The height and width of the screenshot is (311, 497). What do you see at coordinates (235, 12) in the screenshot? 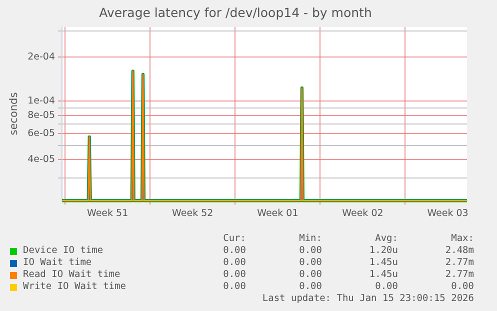
I see `chart-title: Average latency for /dev/loop14 - by month` at bounding box center [235, 12].